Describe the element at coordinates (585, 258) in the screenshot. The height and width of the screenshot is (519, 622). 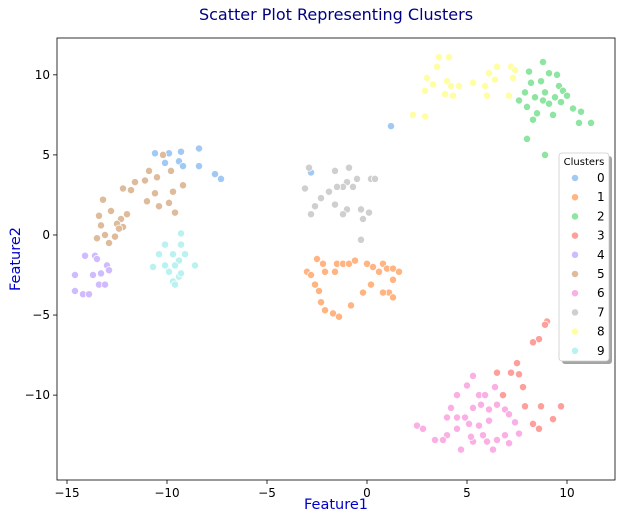
I see `legend: Clusters 0 1 2 3 4 5 6 7 8 9` at that location.